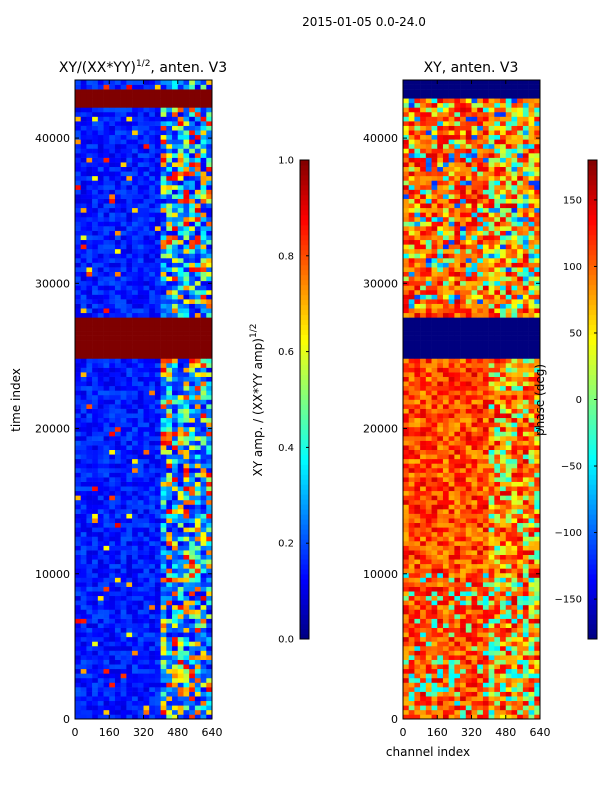  What do you see at coordinates (177, 732) in the screenshot?
I see `amplitude-xtick-label: 480` at bounding box center [177, 732].